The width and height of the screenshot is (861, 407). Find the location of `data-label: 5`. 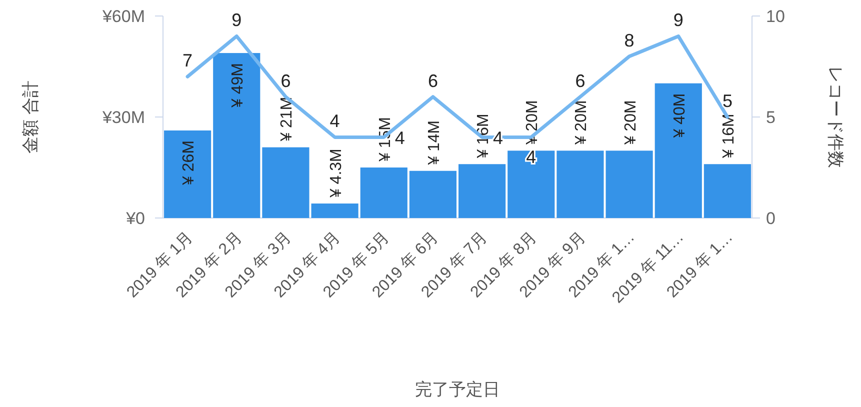

data-label: 5 is located at coordinates (727, 101).